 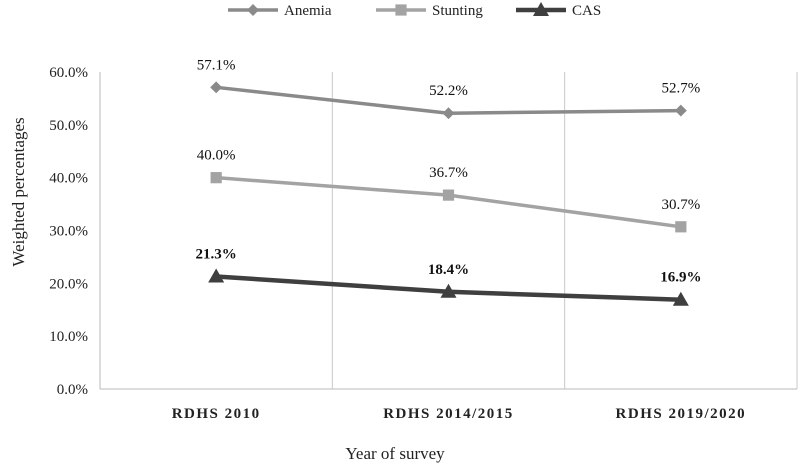 I want to click on y-axis: 0.0% 10.0% 20.0% 30.0% 40.0% 50.0% 60.0%, so click(x=68, y=231).